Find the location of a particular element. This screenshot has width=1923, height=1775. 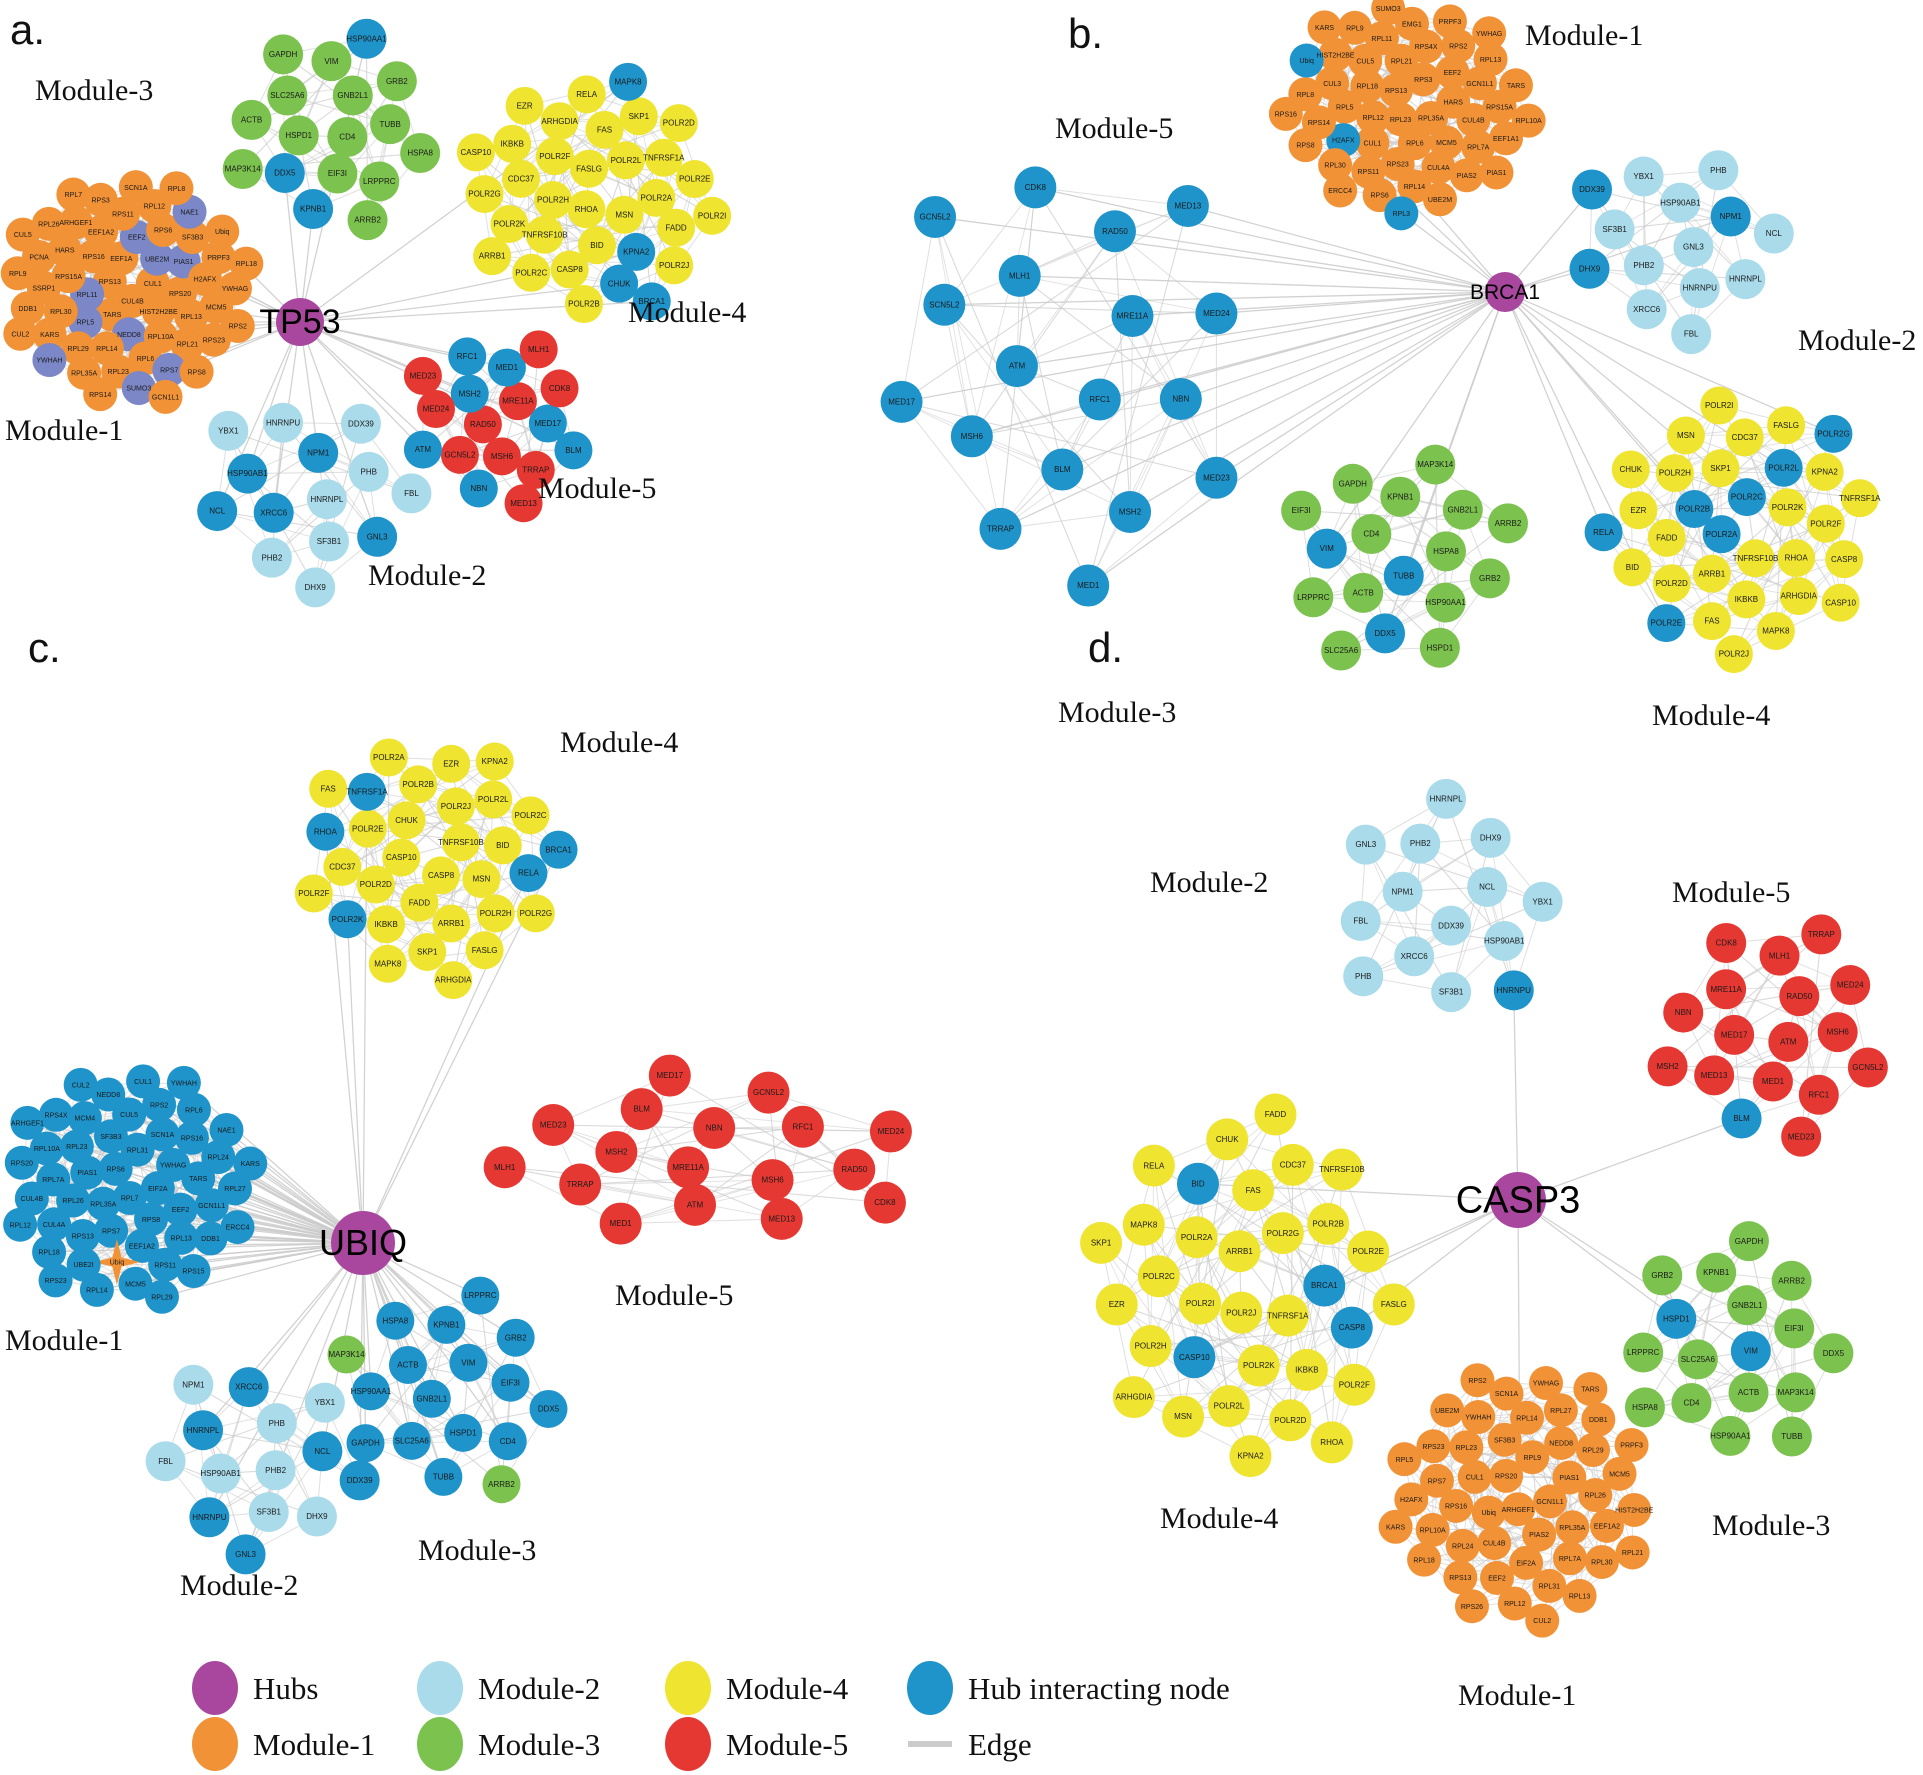

node-EIF2A is located at coordinates (1526, 1562).